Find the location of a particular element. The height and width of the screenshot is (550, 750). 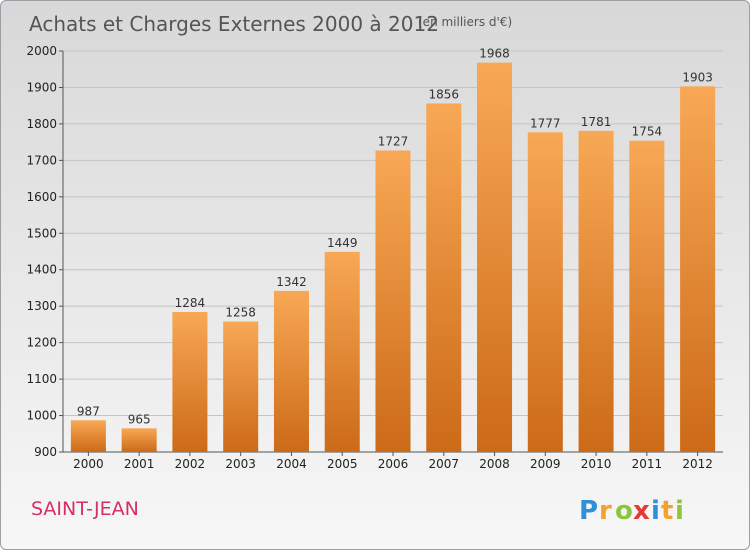

proxiti-logo: P r o x i t i is located at coordinates (631, 511).